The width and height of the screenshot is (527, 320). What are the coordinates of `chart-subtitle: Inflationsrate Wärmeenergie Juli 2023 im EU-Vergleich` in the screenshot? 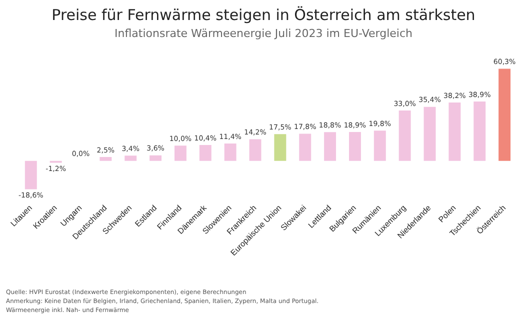 It's located at (264, 33).